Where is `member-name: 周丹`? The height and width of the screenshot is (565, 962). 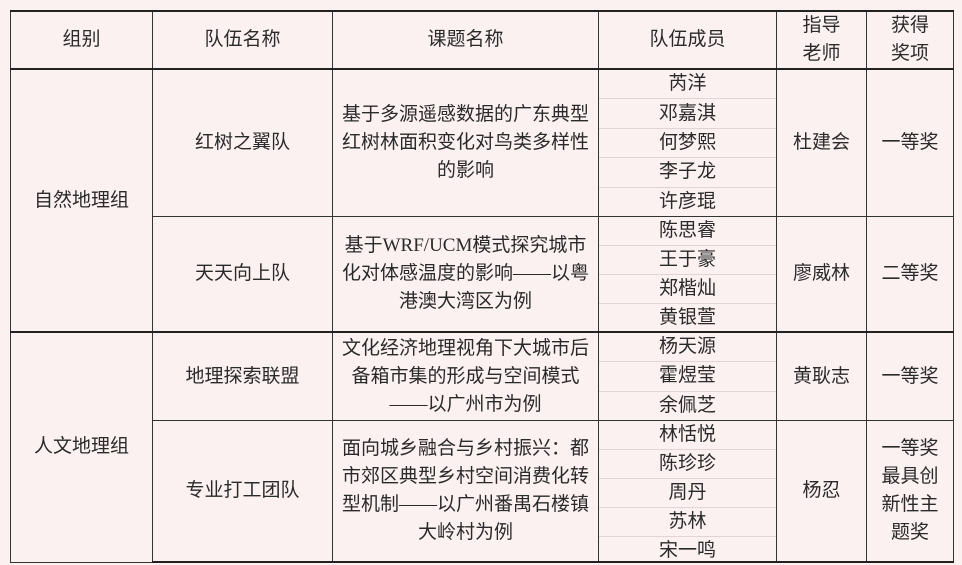
member-name: 周丹 is located at coordinates (687, 492).